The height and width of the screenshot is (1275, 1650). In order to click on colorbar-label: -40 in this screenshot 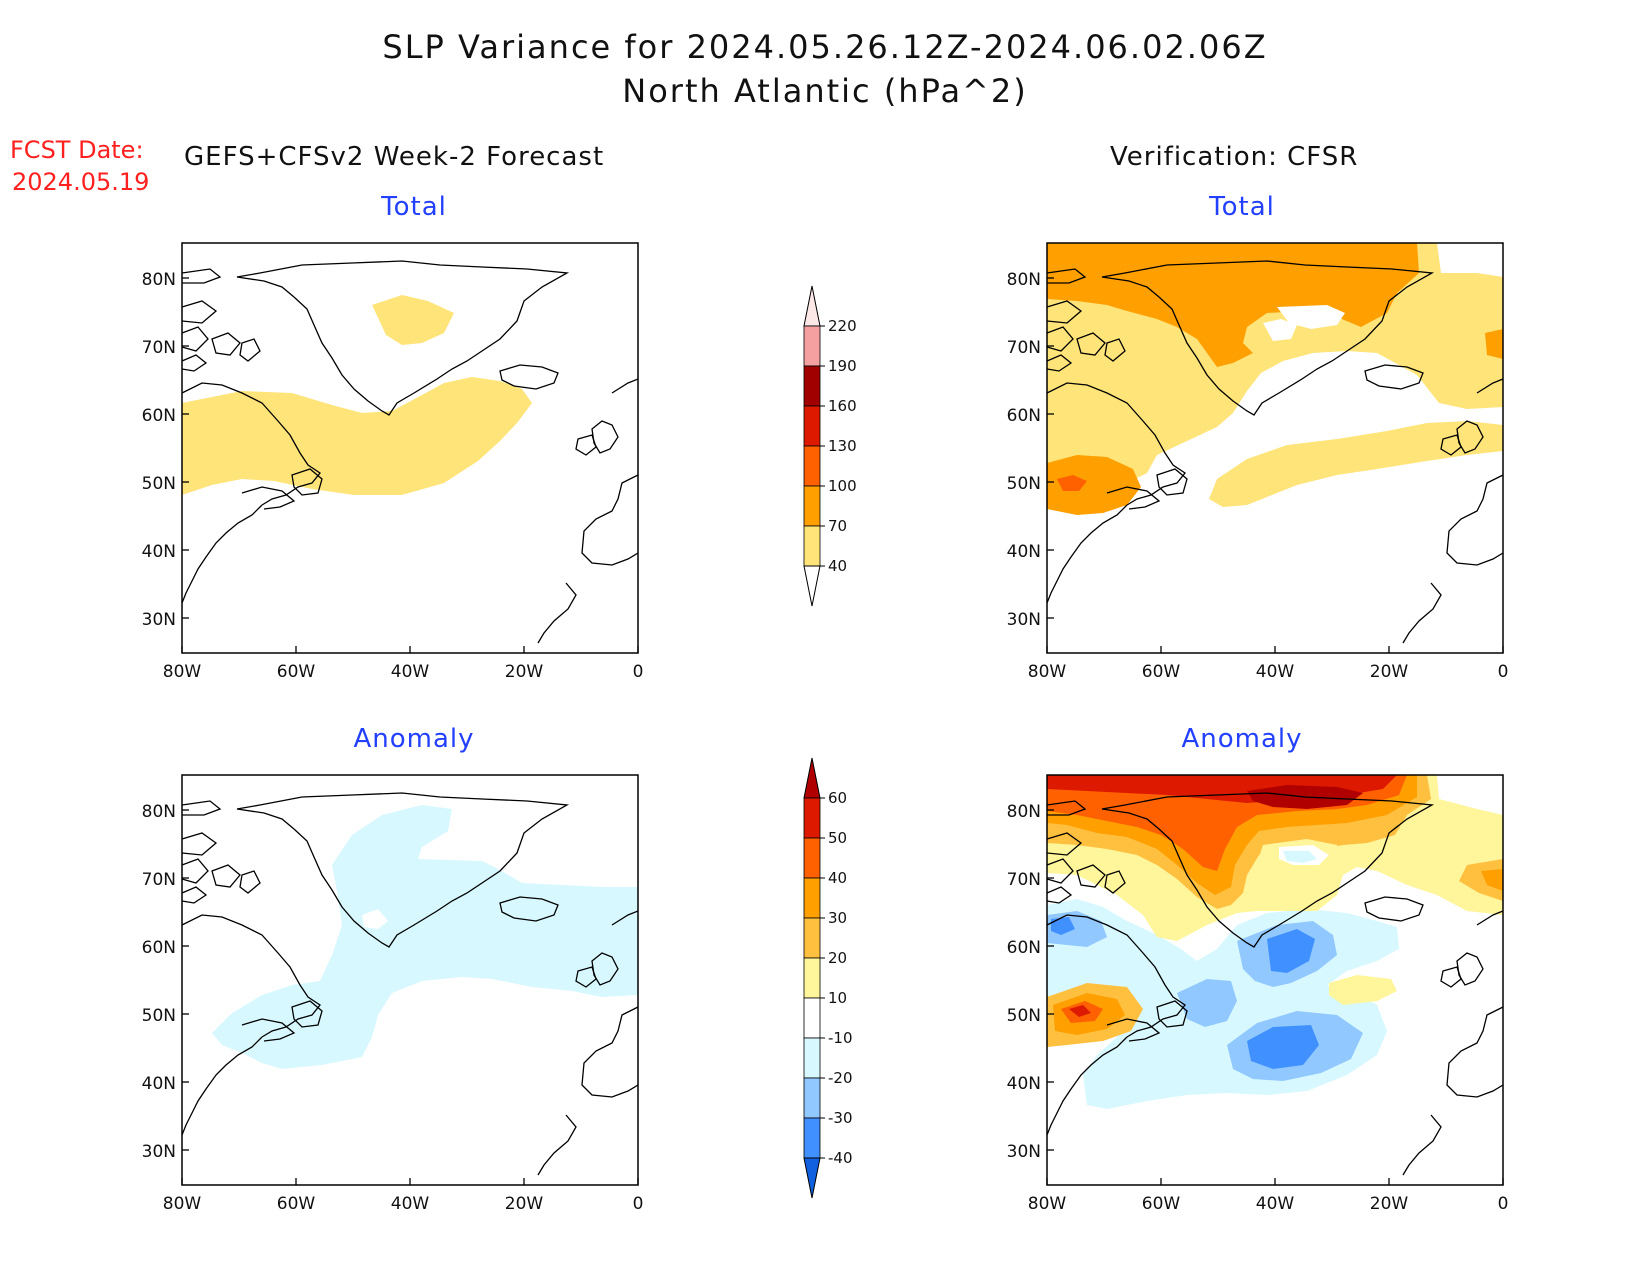, I will do `click(840, 1158)`.